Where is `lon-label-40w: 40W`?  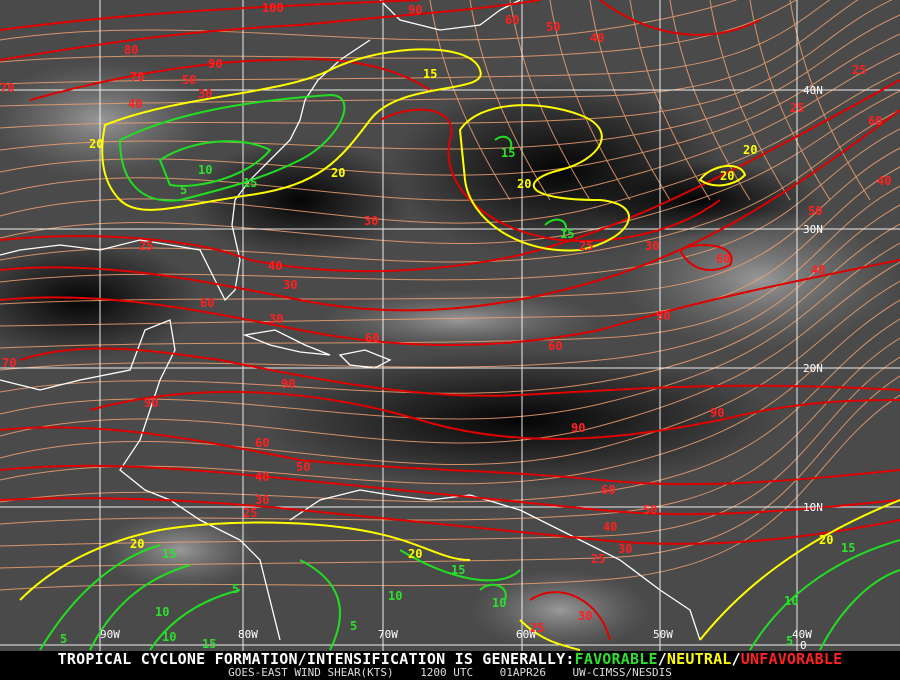 lon-label-40w: 40W is located at coordinates (802, 634).